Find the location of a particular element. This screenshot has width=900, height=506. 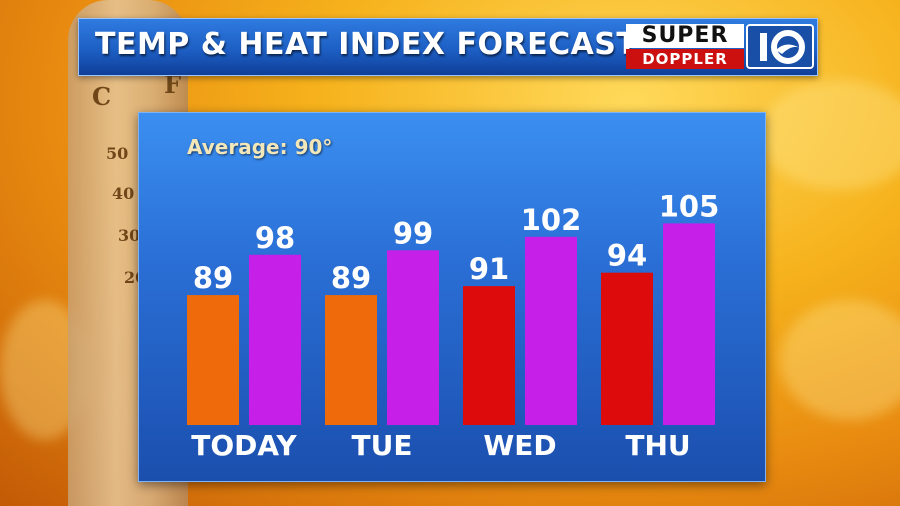

category-label-tue: TUE is located at coordinates (382, 445).